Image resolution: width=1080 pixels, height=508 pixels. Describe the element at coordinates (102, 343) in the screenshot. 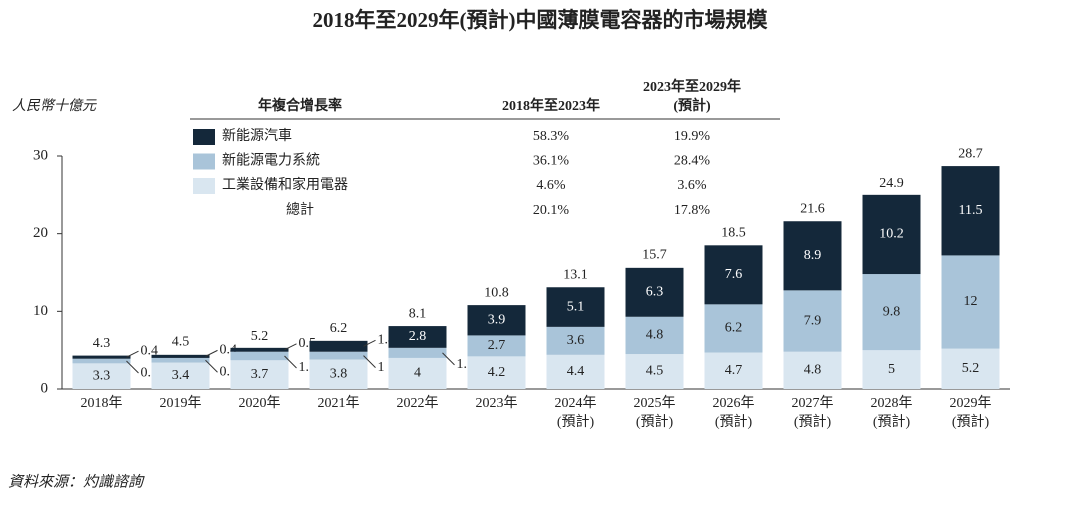

I see `total-label: 4.3` at that location.